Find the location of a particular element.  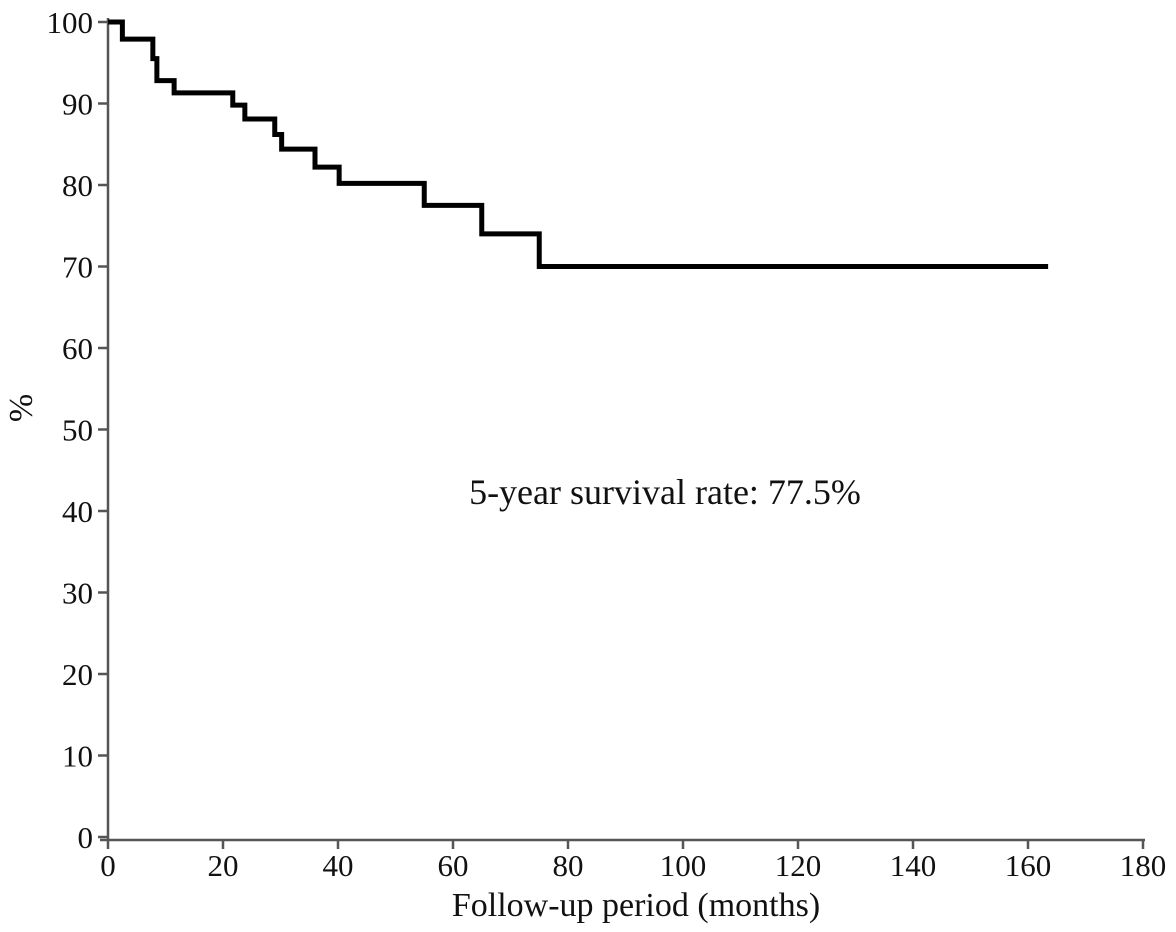

y-tick-label: 90 is located at coordinates (77, 104).